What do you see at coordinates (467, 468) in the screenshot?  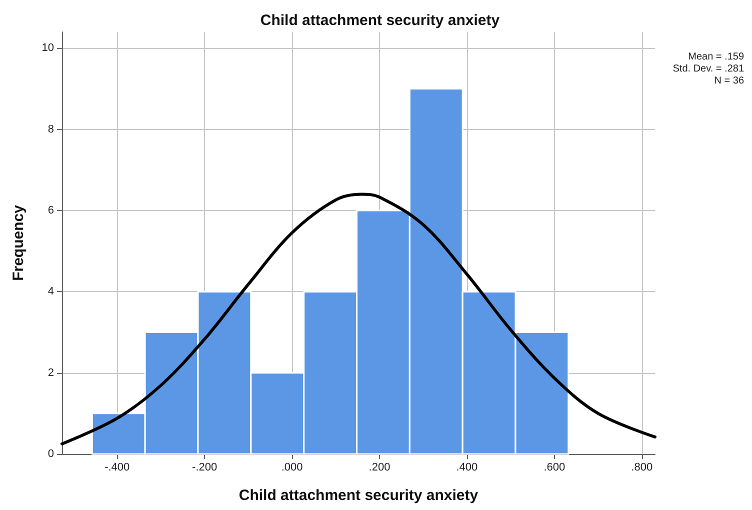 I see `x-tick-label: .400` at bounding box center [467, 468].